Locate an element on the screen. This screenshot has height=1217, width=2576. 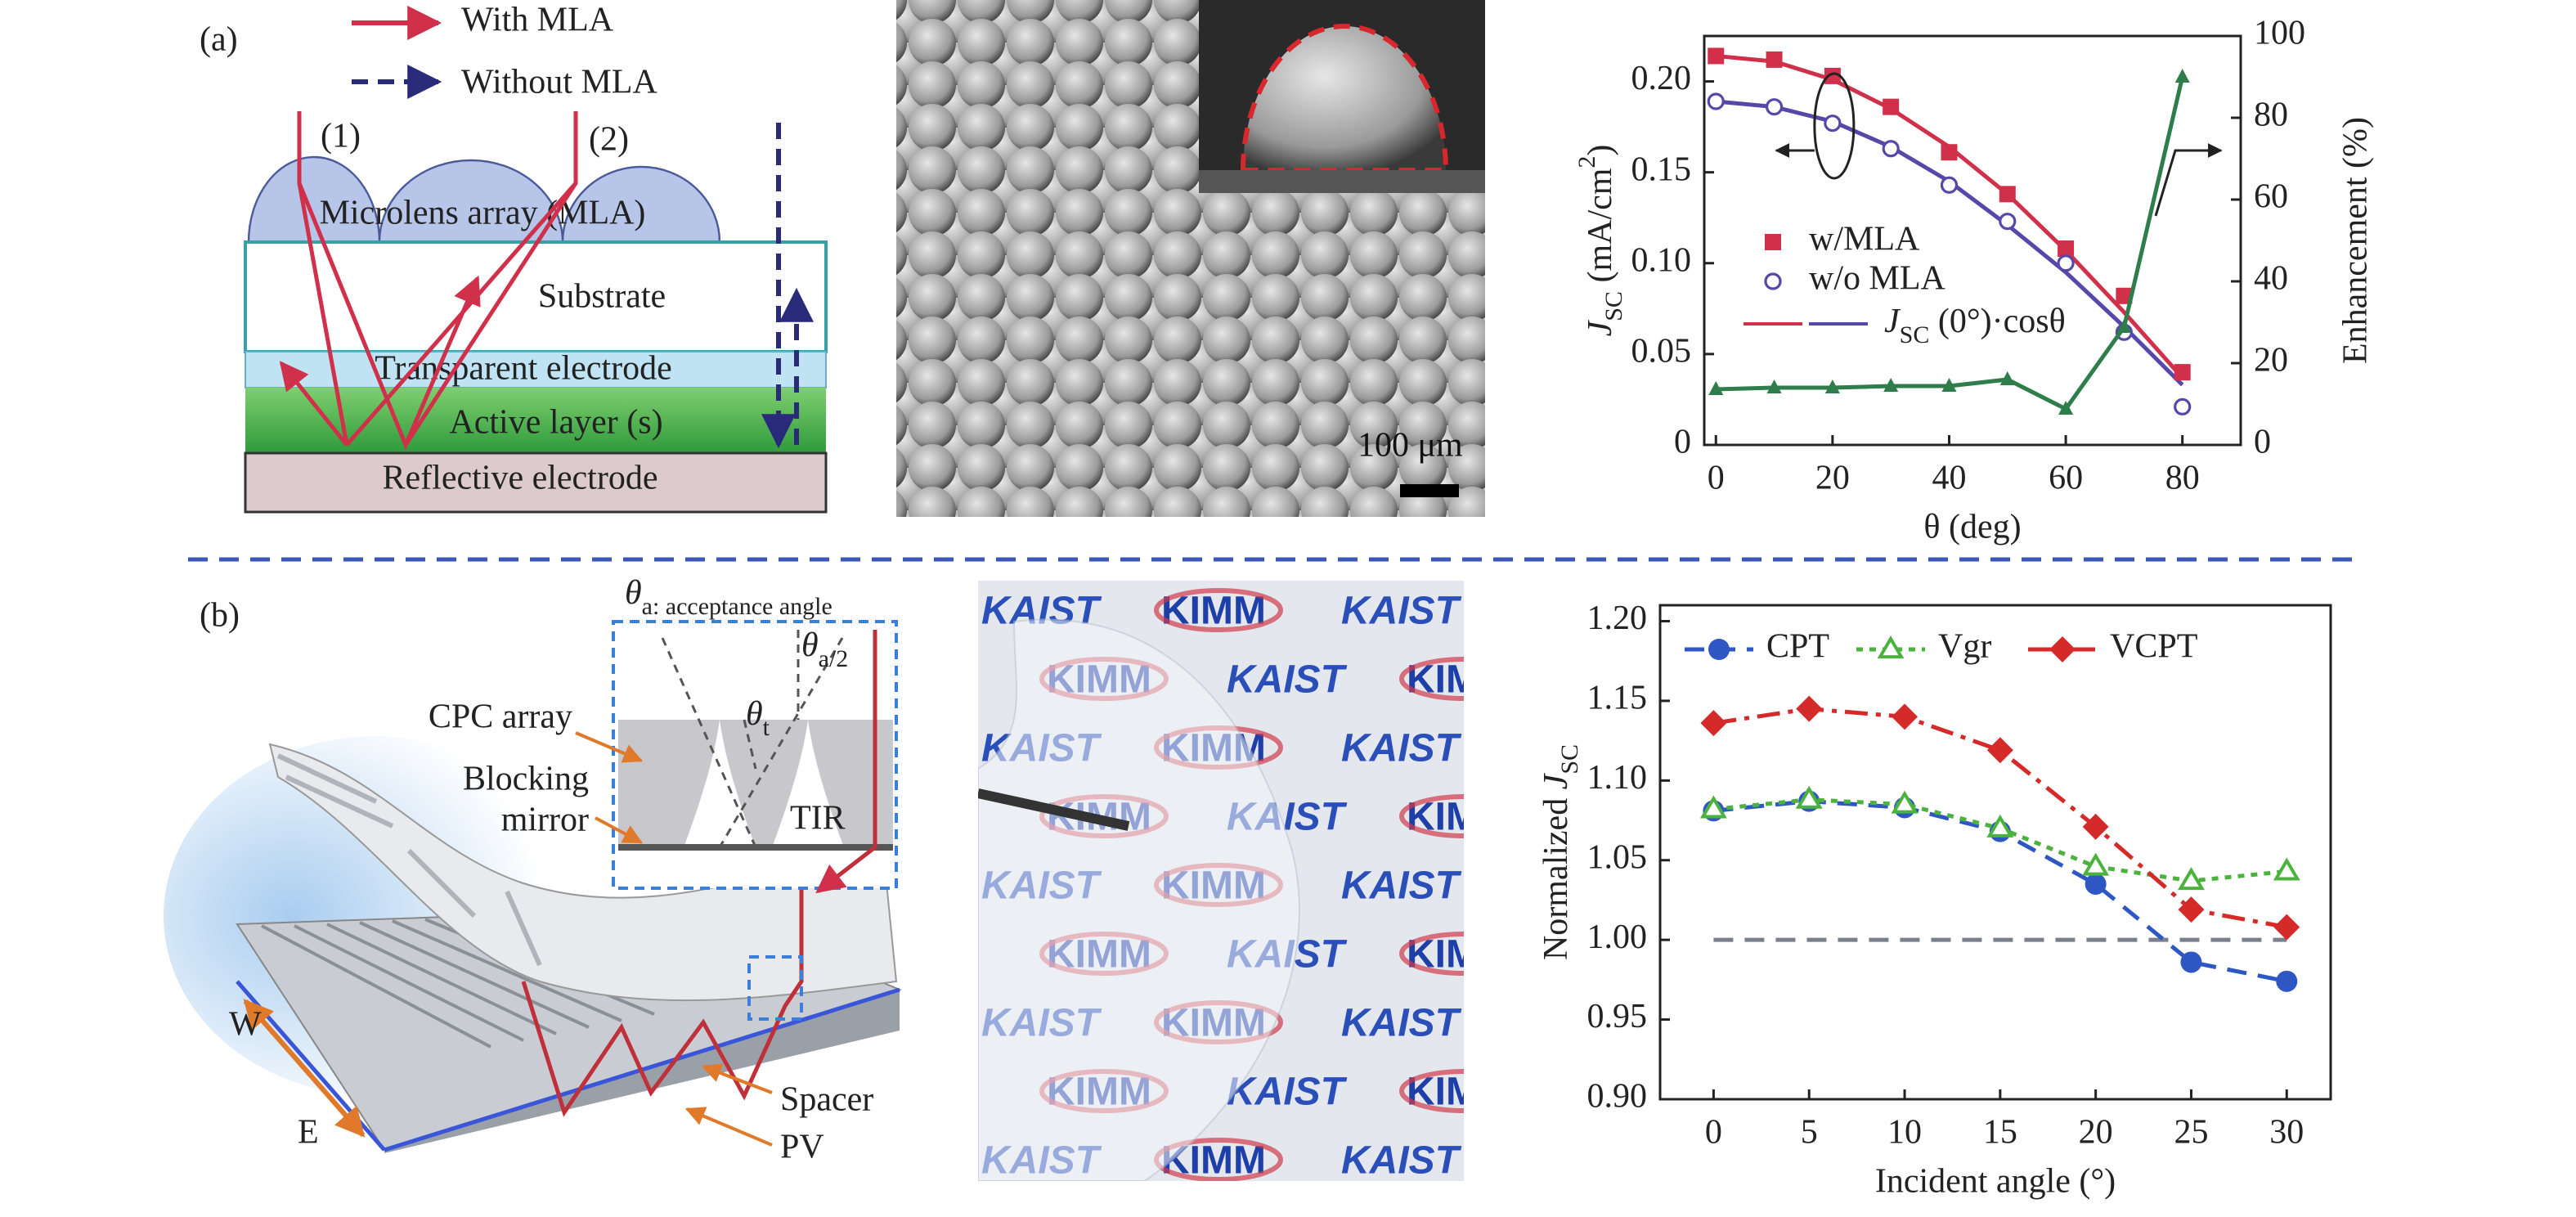
ray-label: (1) is located at coordinates (341, 136).